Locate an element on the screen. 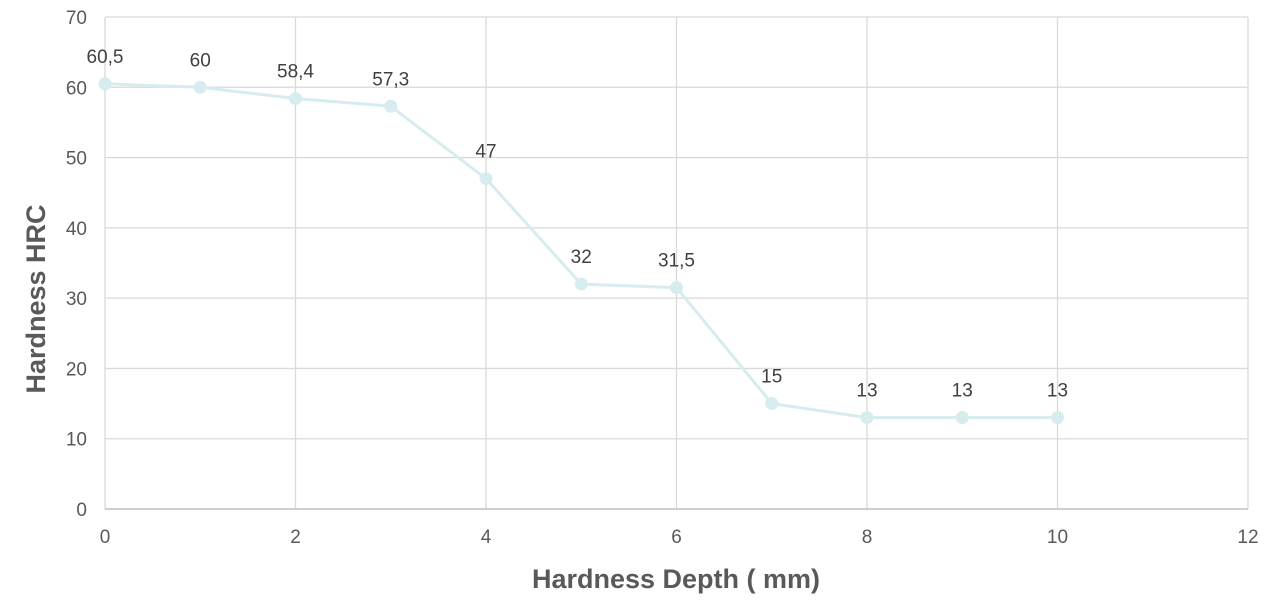 The image size is (1266, 600). data-label: 31,5 is located at coordinates (676, 261).